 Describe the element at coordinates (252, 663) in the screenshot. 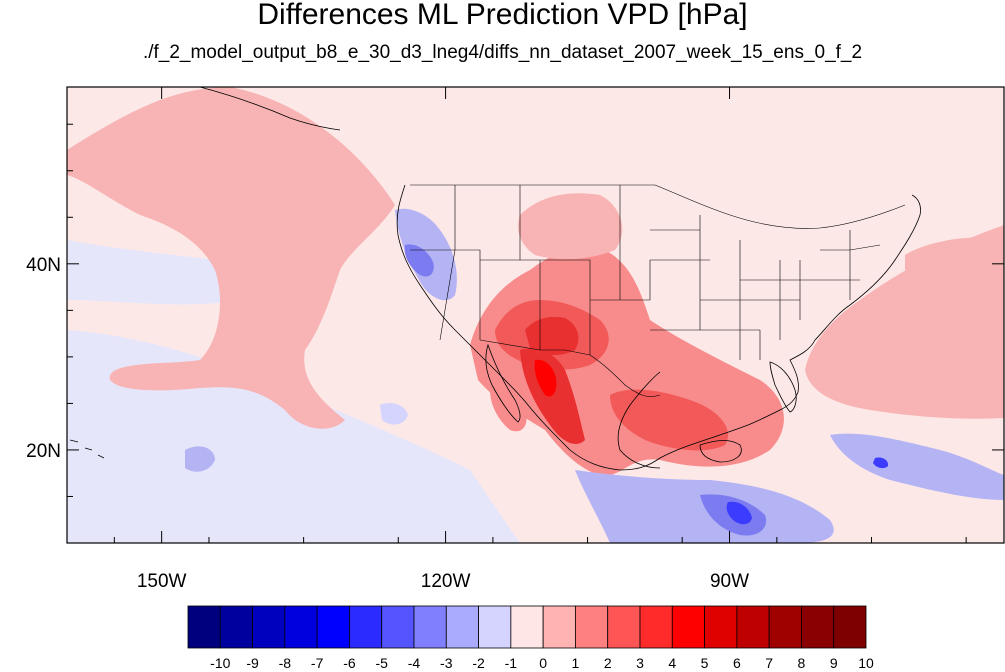

I see `colorbar-label-1: -9` at that location.